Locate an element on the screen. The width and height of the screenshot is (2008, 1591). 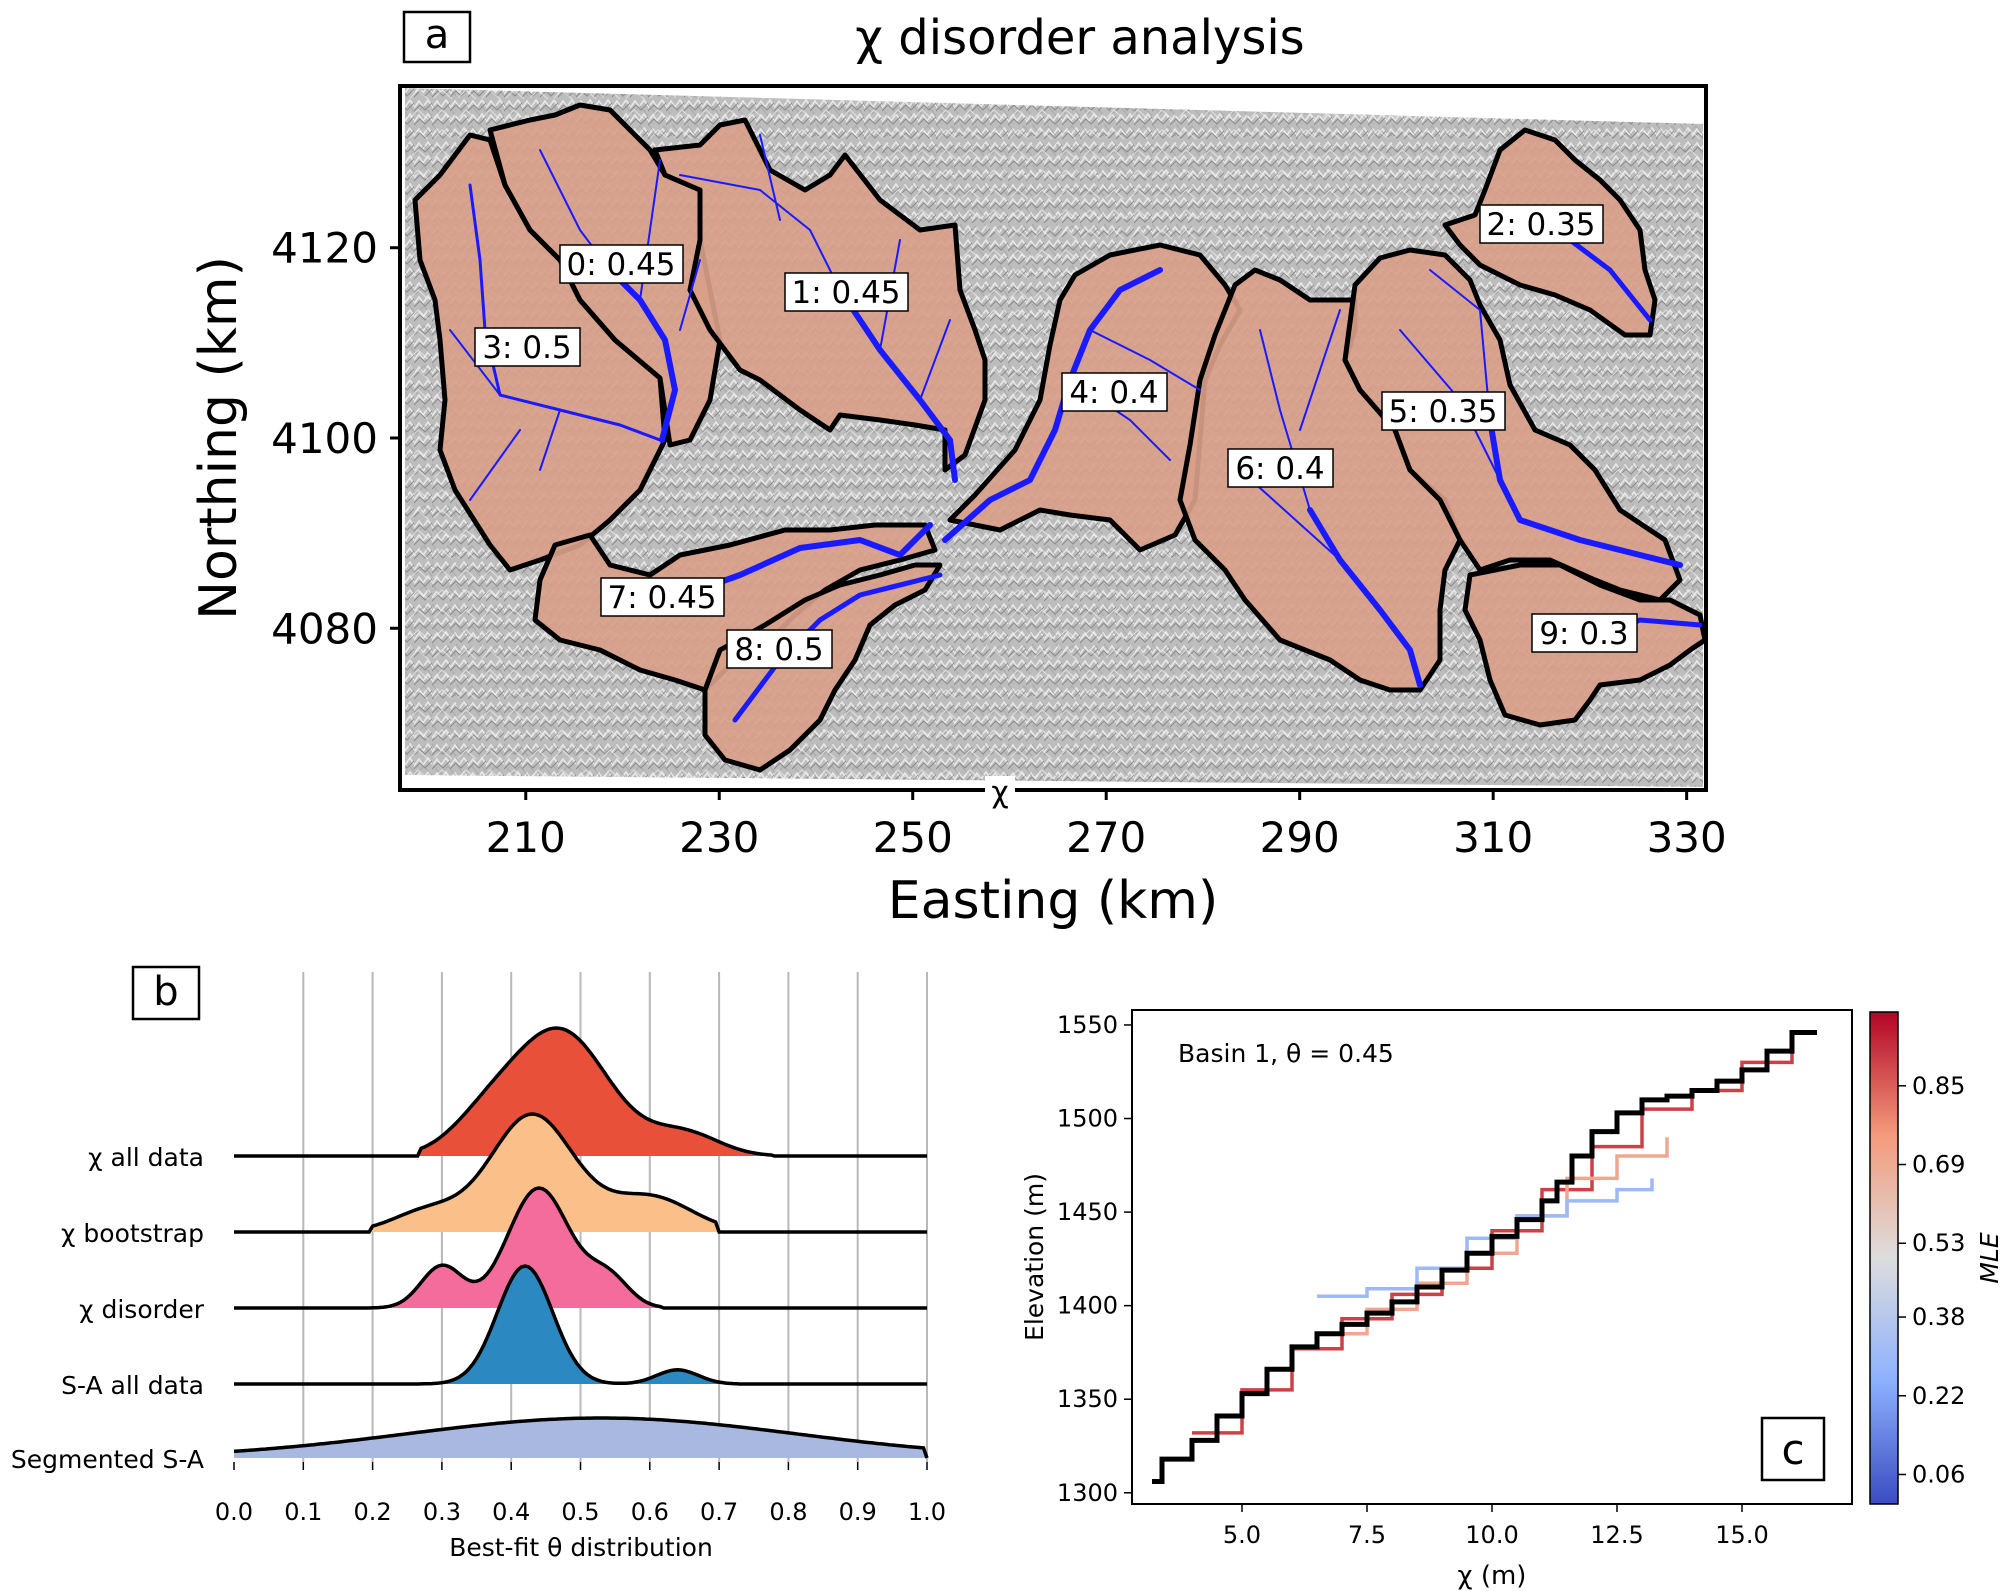
basin-label-1: 1: 0.45 is located at coordinates (846, 292).